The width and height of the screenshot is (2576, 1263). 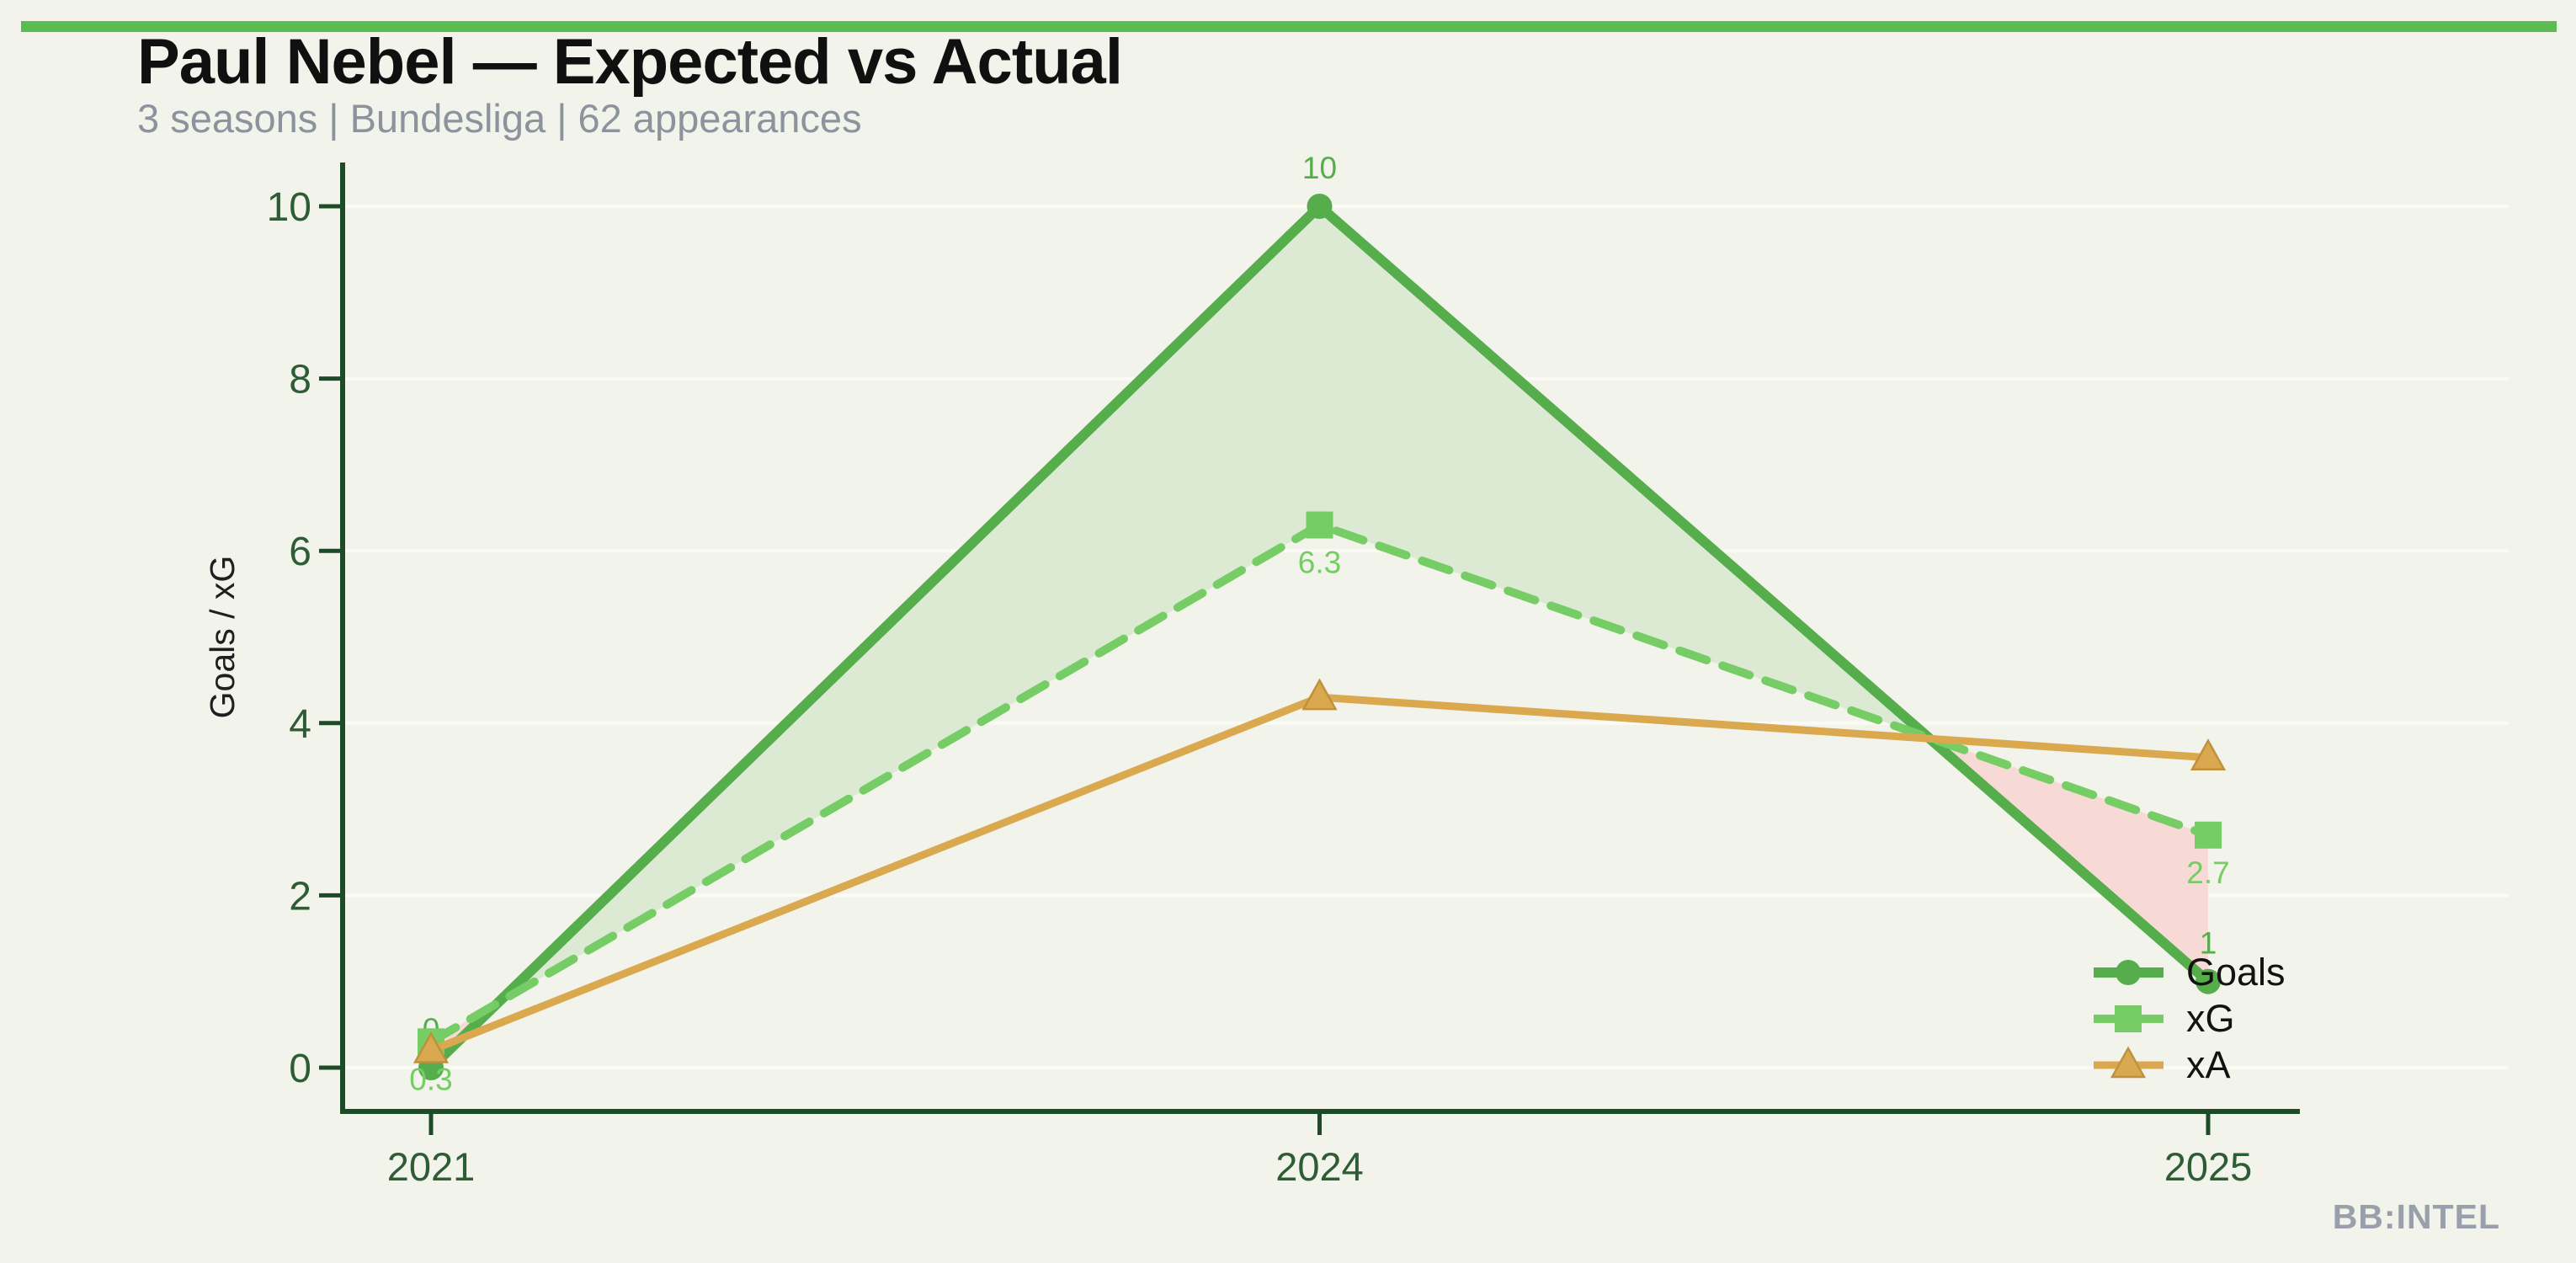 I want to click on x-tick-label: 2021, so click(x=432, y=1166).